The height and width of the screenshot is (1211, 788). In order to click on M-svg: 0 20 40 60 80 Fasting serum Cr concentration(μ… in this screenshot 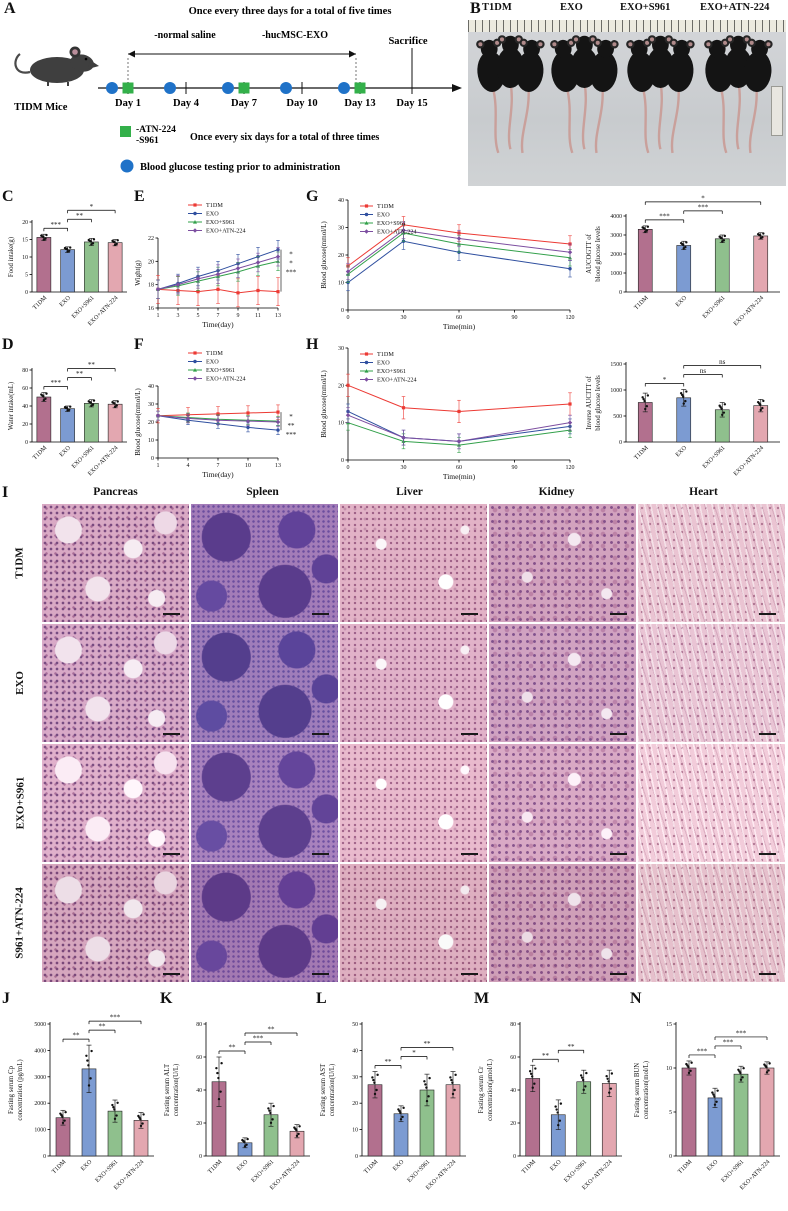, I will do `click(550, 1106)`.